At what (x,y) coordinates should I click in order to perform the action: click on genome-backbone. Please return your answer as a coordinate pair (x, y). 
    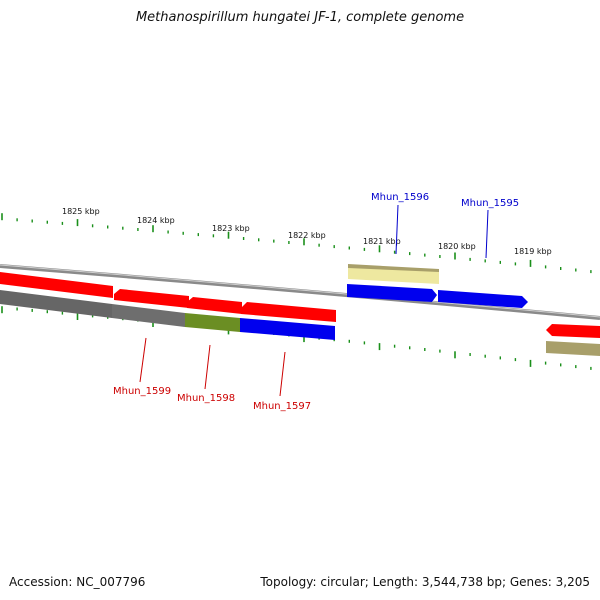
    Looking at the image, I should click on (300, 292).